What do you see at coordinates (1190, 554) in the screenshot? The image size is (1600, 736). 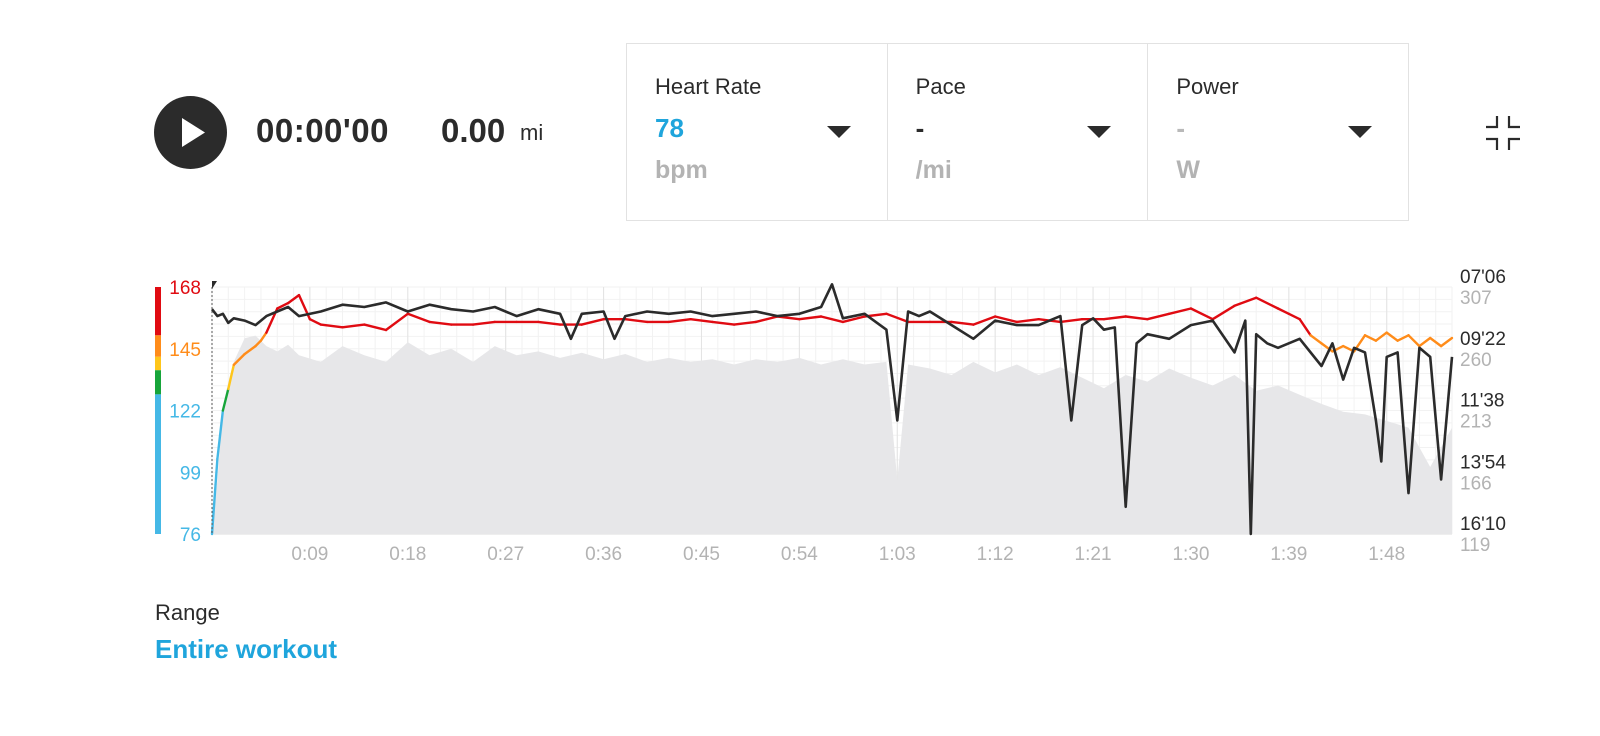 I see `x-axis-tick-label: 1:30` at bounding box center [1190, 554].